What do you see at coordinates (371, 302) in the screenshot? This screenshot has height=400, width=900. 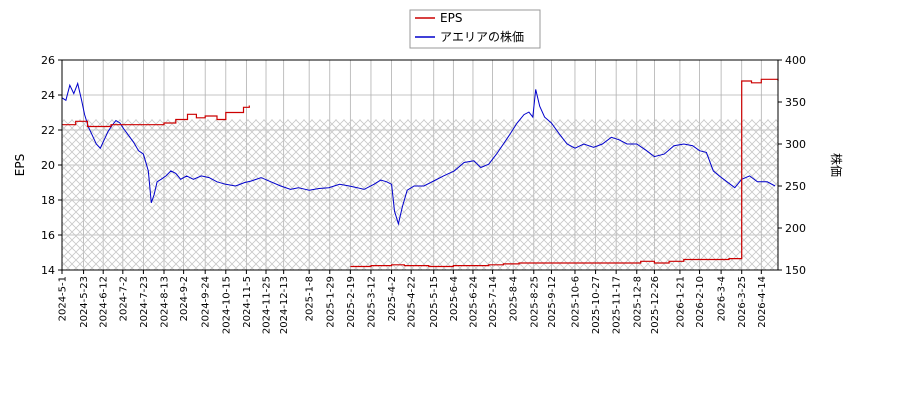 I see `x-tick-label: 2025-3-12` at bounding box center [371, 302].